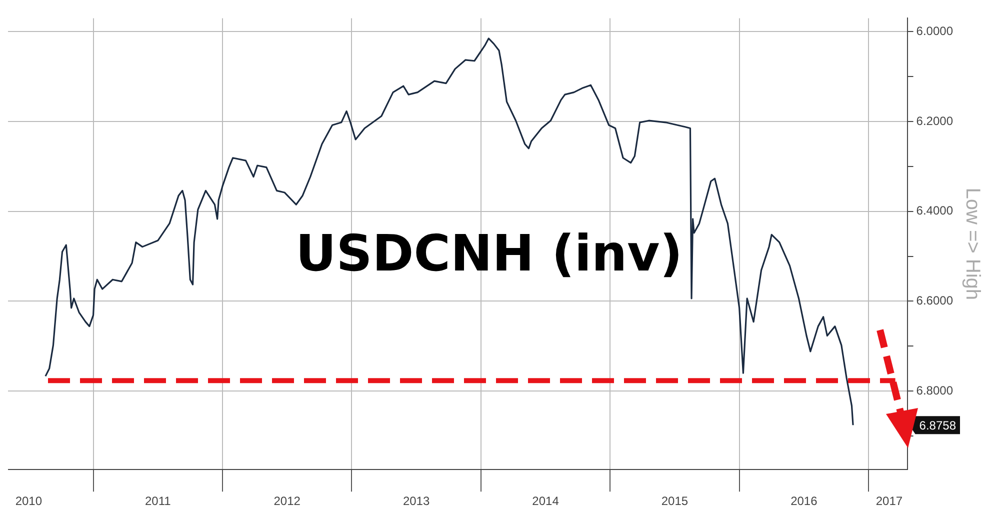  I want to click on y-tick-label: 6.2000, so click(935, 121).